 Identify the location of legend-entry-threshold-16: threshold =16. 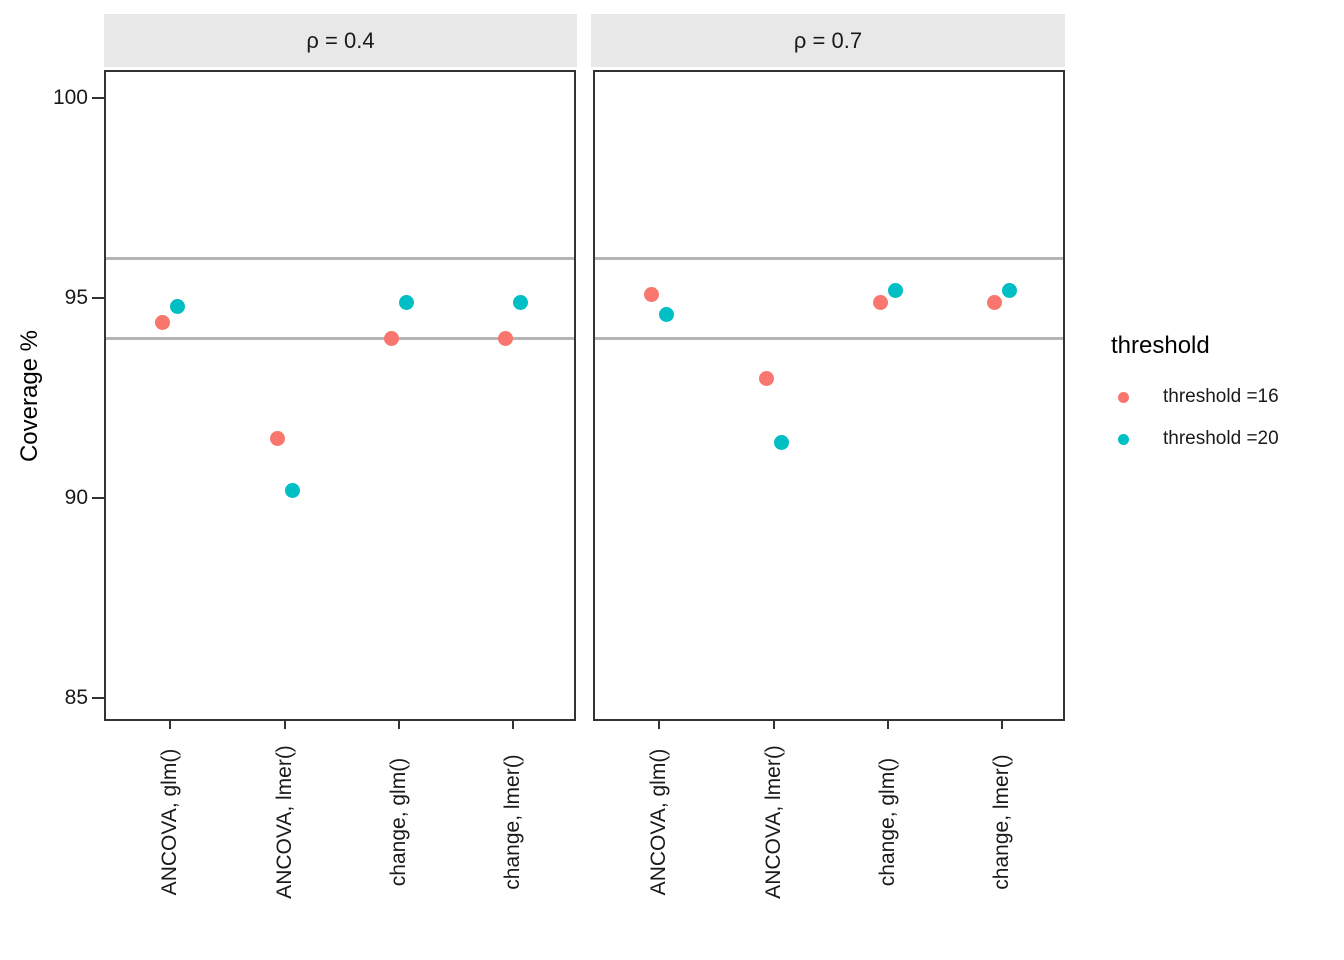
(1226, 397).